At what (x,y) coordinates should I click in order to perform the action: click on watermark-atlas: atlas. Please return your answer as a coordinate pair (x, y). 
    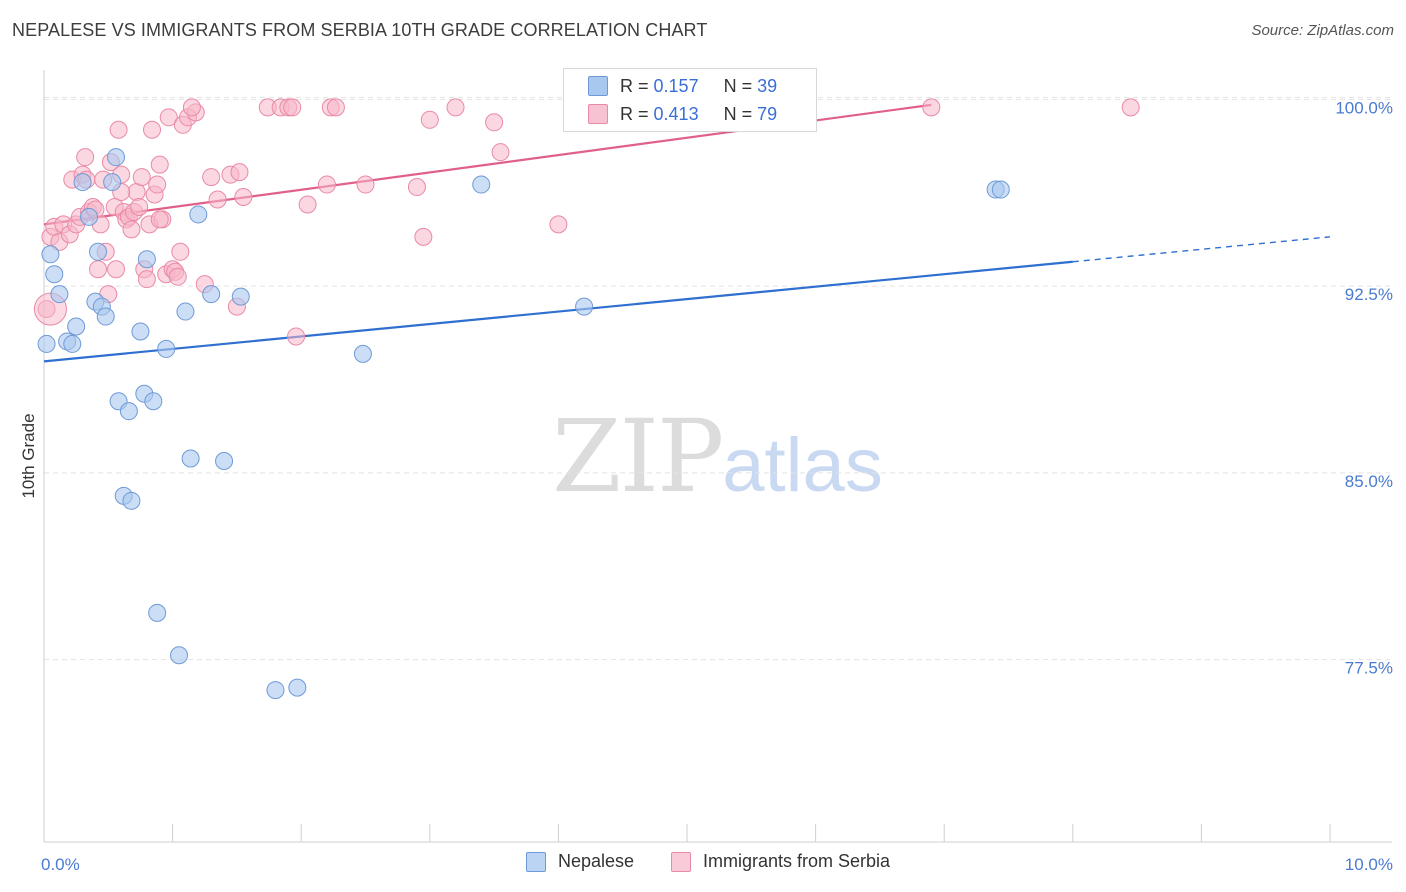
    Looking at the image, I should click on (802, 465).